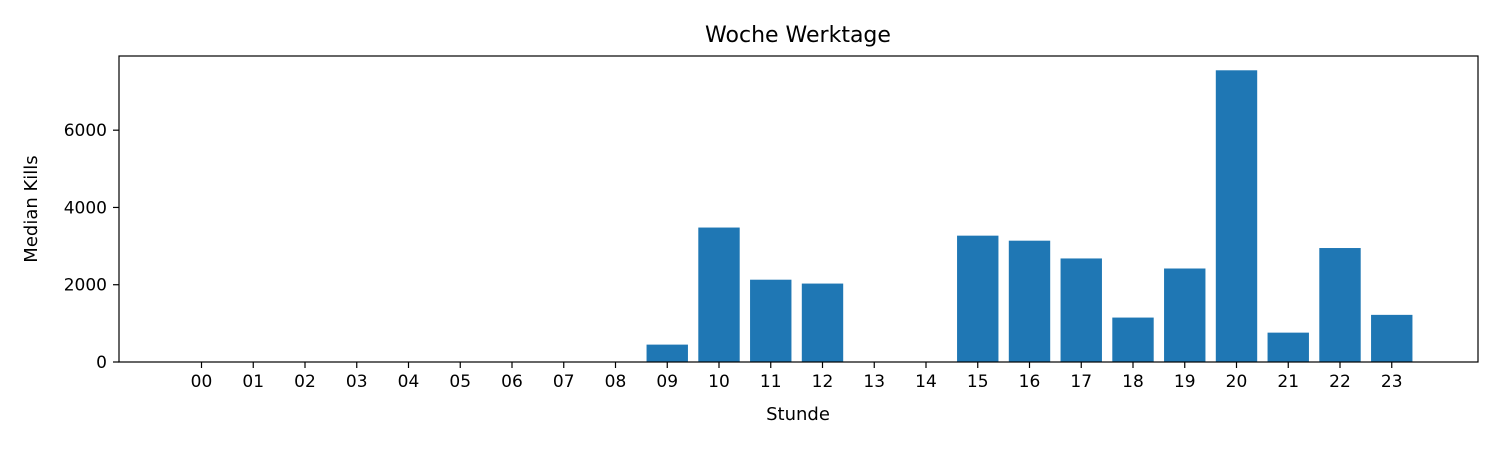 The height and width of the screenshot is (450, 1500). What do you see at coordinates (798, 414) in the screenshot?
I see `x-axis-label: Stunde` at bounding box center [798, 414].